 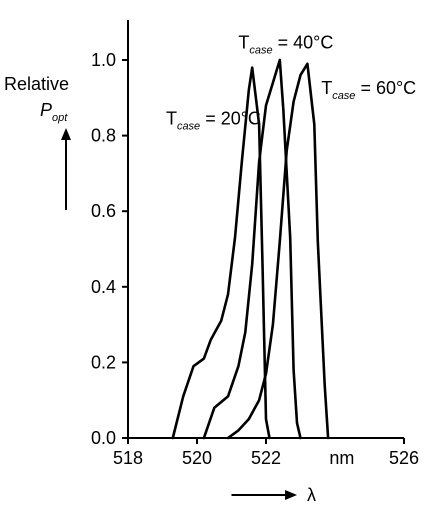 What do you see at coordinates (128, 458) in the screenshot?
I see `x-tick-label: 518` at bounding box center [128, 458].